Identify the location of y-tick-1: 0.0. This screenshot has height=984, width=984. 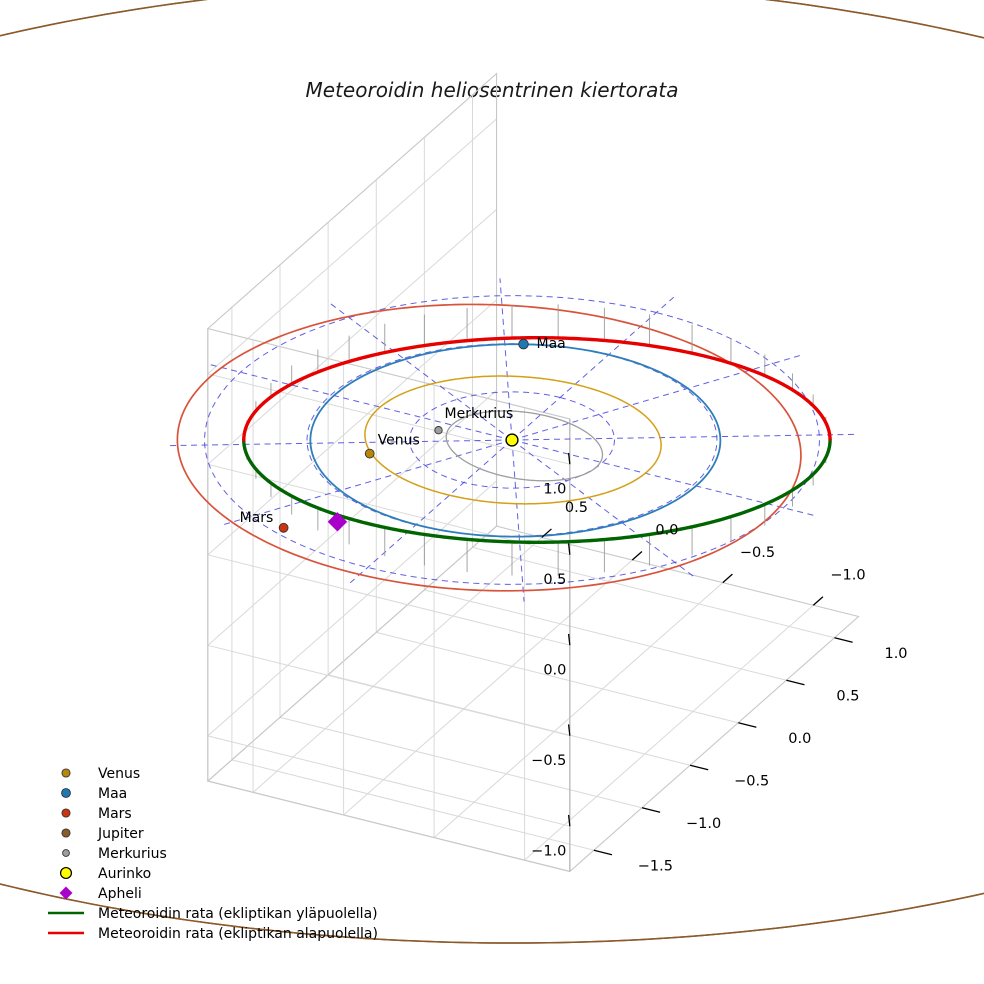
(666, 530).